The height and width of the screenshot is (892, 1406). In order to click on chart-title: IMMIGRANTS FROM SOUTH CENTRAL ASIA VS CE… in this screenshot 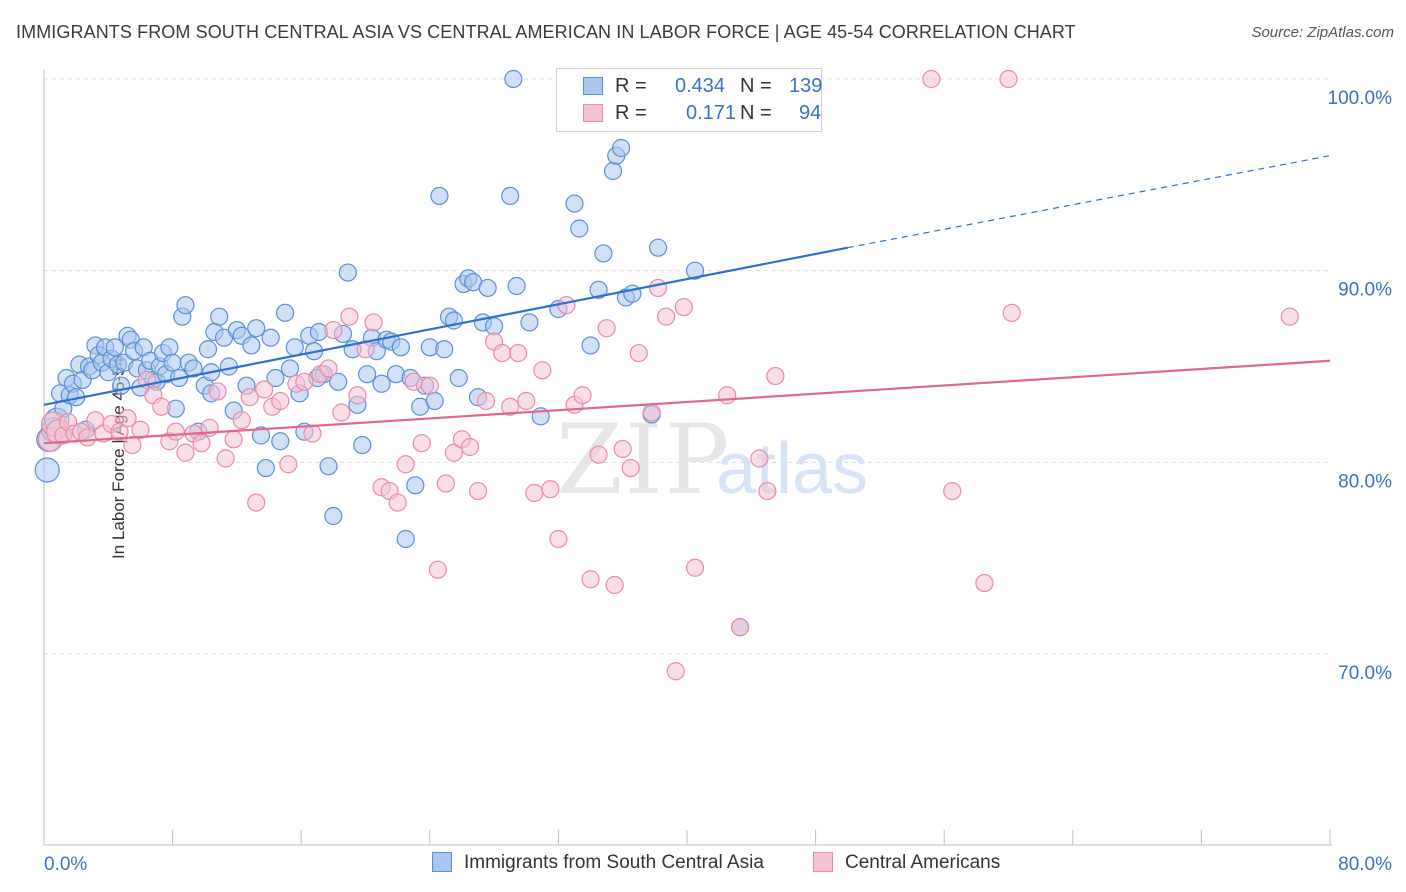, I will do `click(546, 32)`.